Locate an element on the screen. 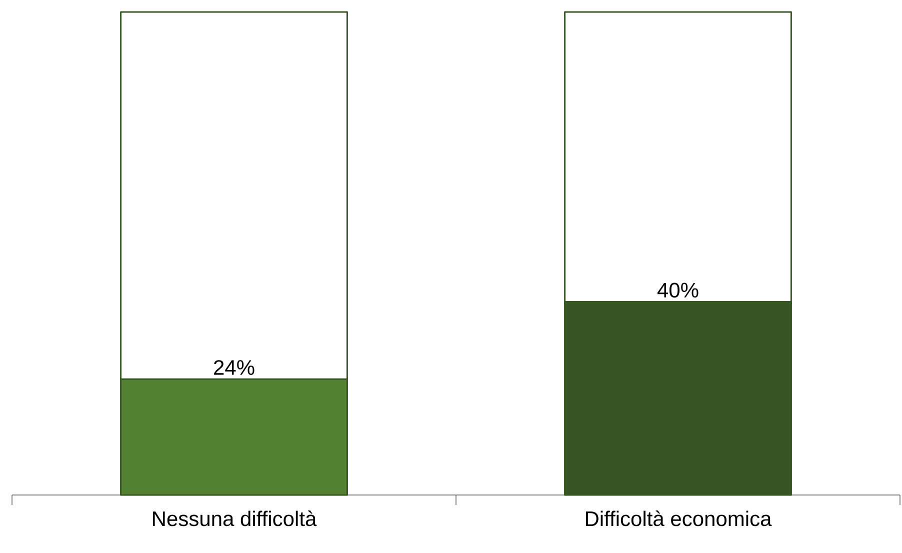  x-tick-label: Difficoltà economica is located at coordinates (679, 518).